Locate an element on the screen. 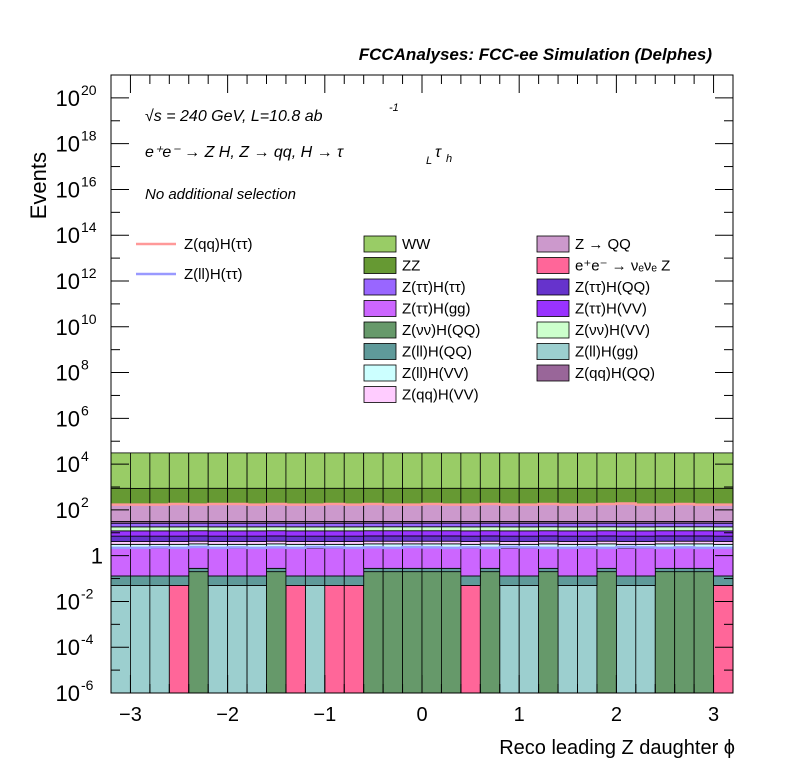 The height and width of the screenshot is (772, 796). signal-z-qq-h is located at coordinates (422, 504).